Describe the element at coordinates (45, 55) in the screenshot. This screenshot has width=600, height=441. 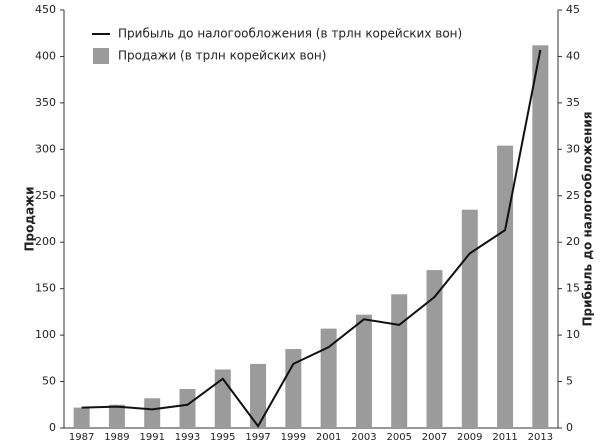
I see `y-tick-label: 400` at that location.